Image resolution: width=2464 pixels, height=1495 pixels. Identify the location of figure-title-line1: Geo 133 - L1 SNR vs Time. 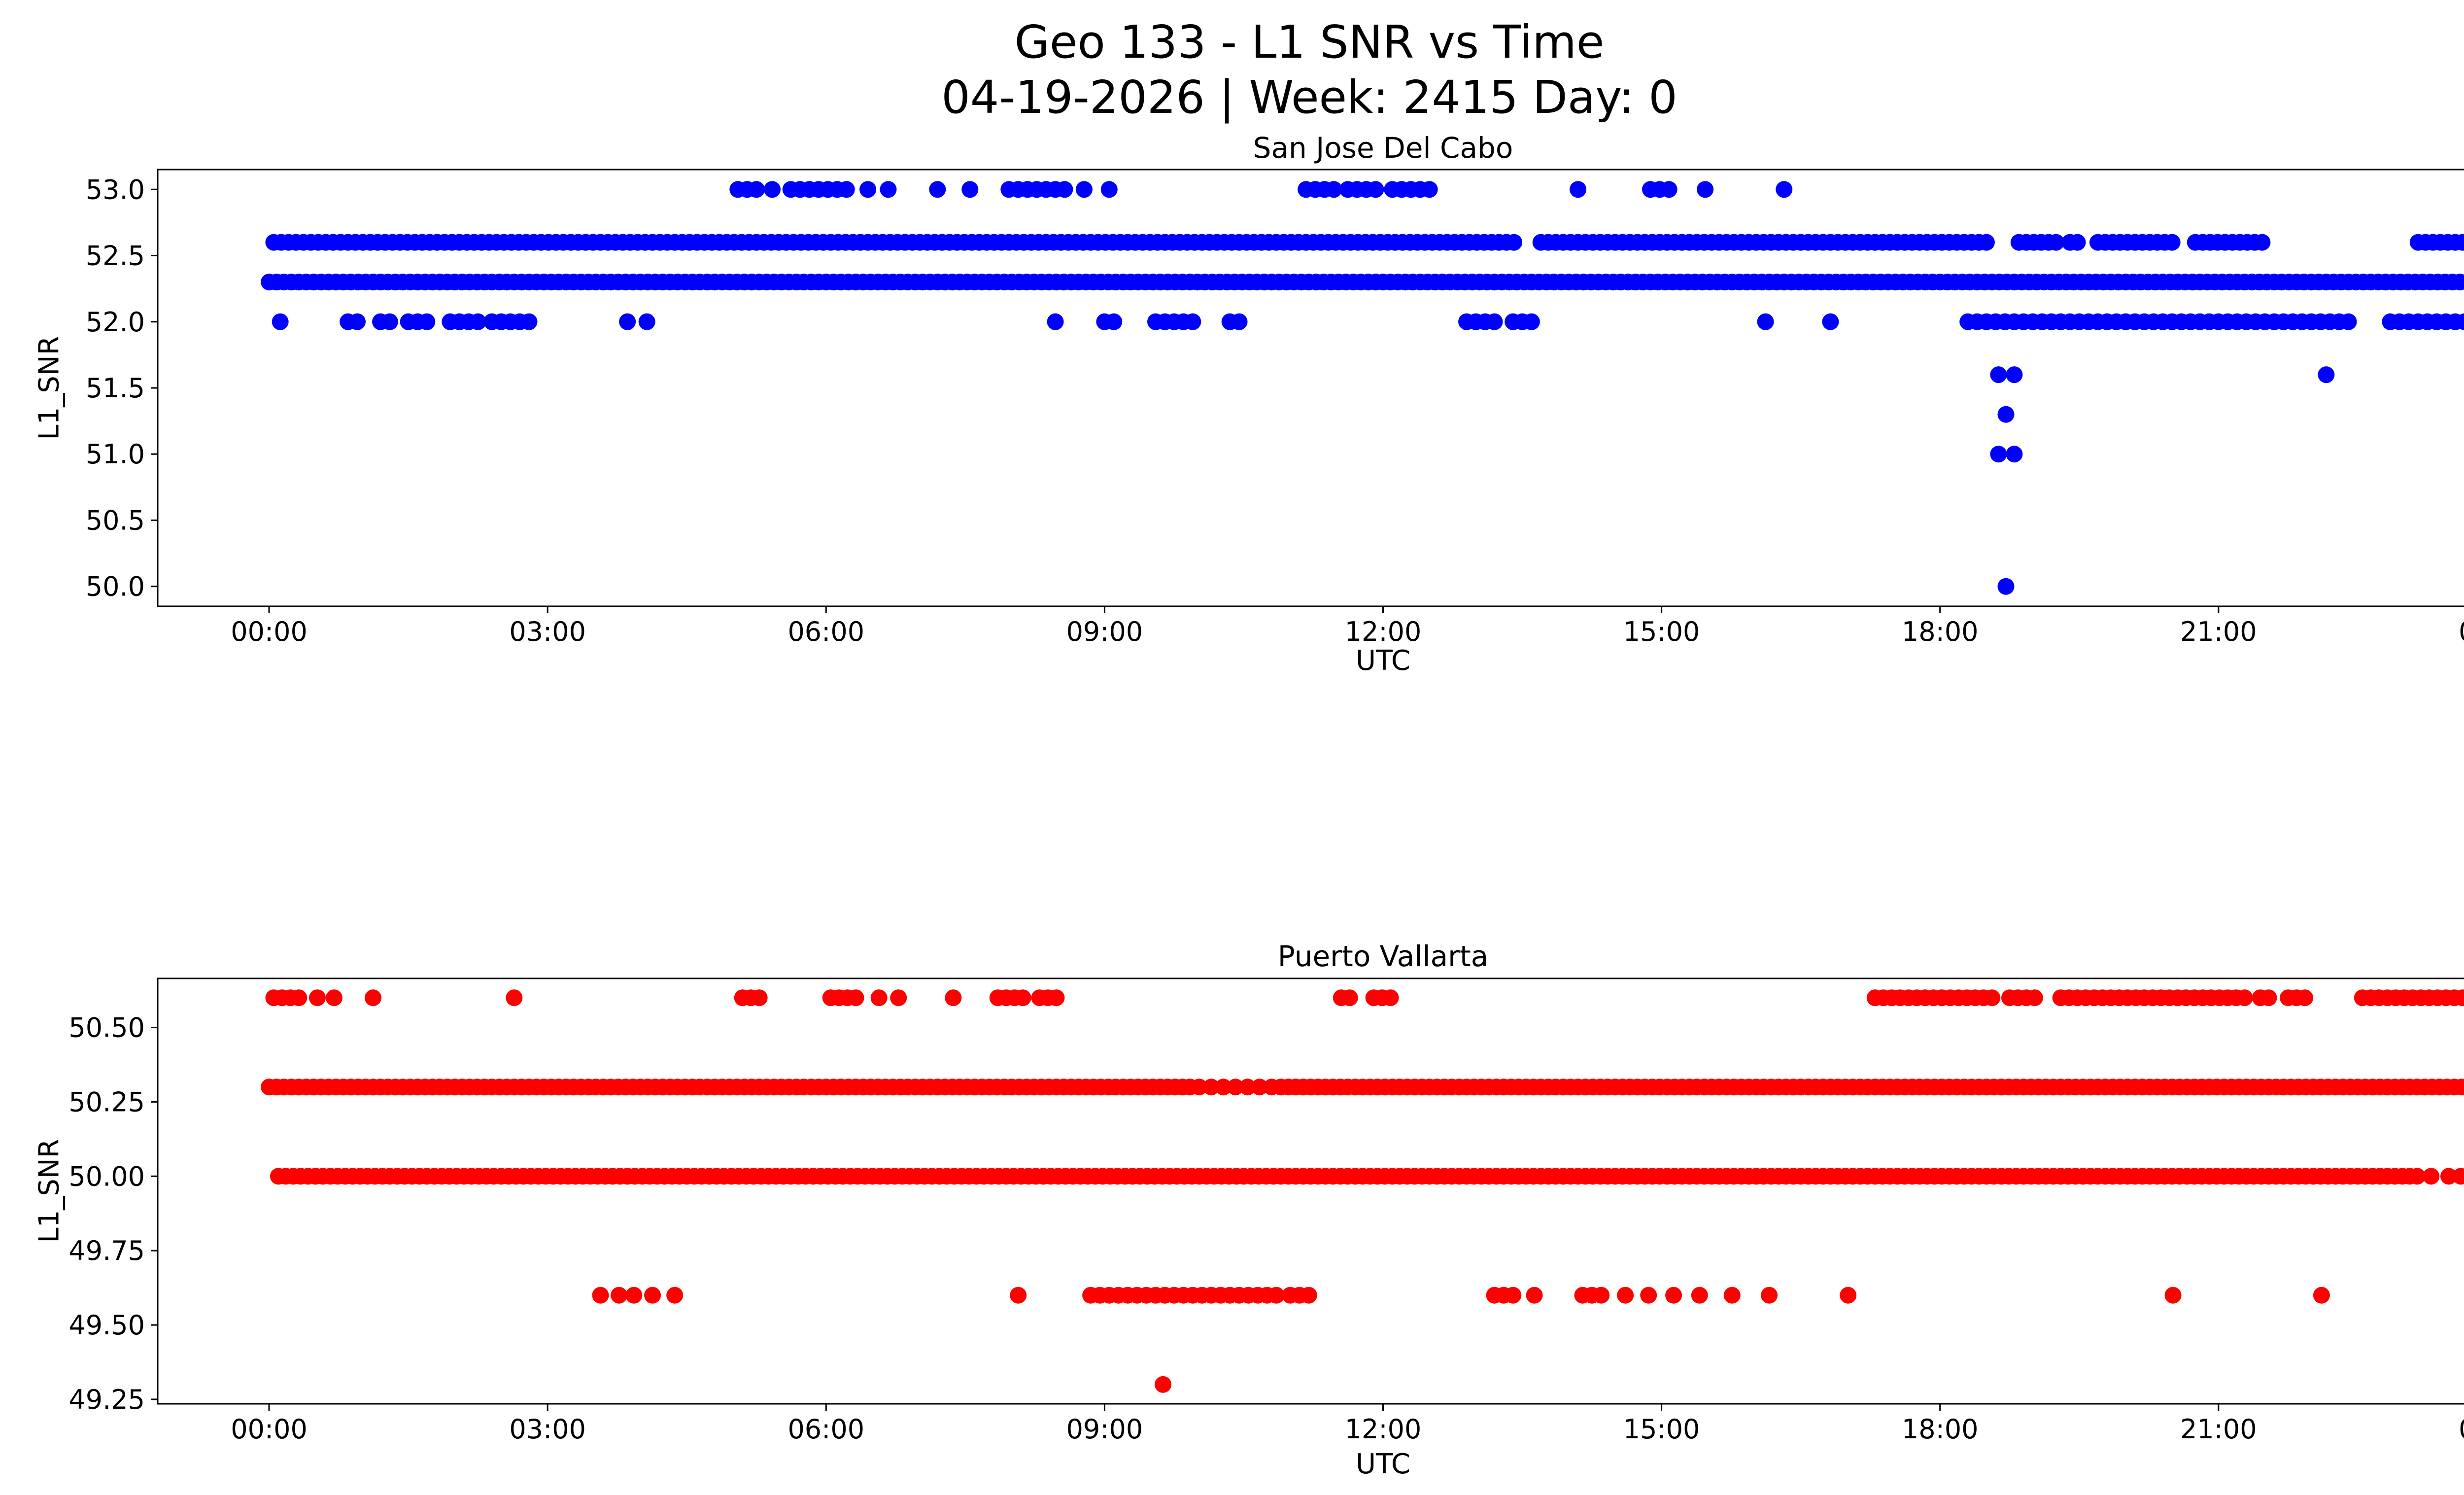
(1309, 42).